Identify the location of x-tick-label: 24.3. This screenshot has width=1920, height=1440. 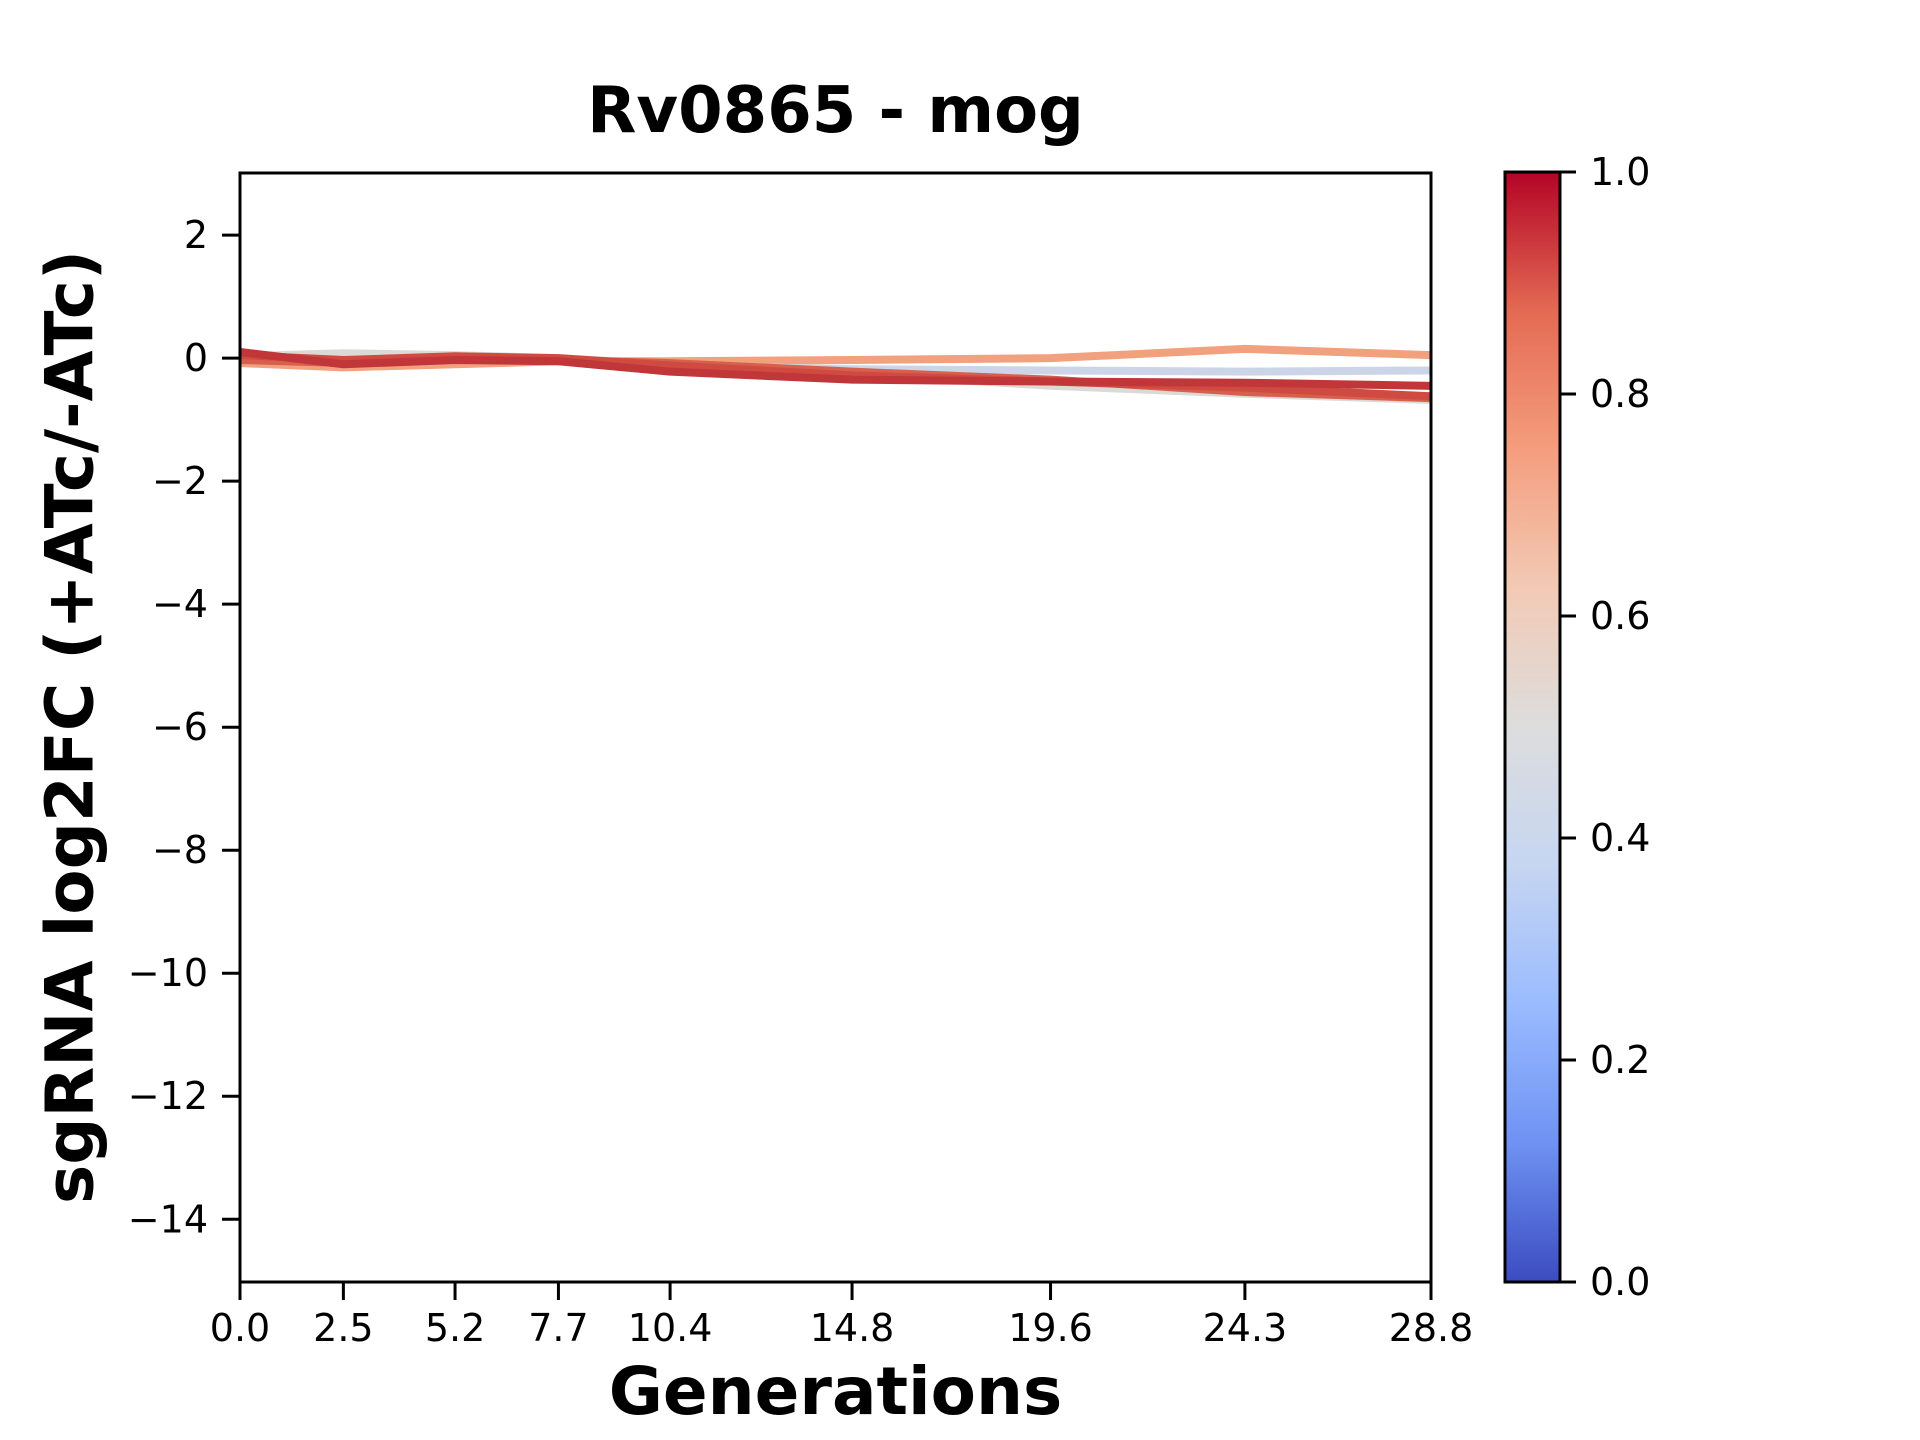
(1245, 1328).